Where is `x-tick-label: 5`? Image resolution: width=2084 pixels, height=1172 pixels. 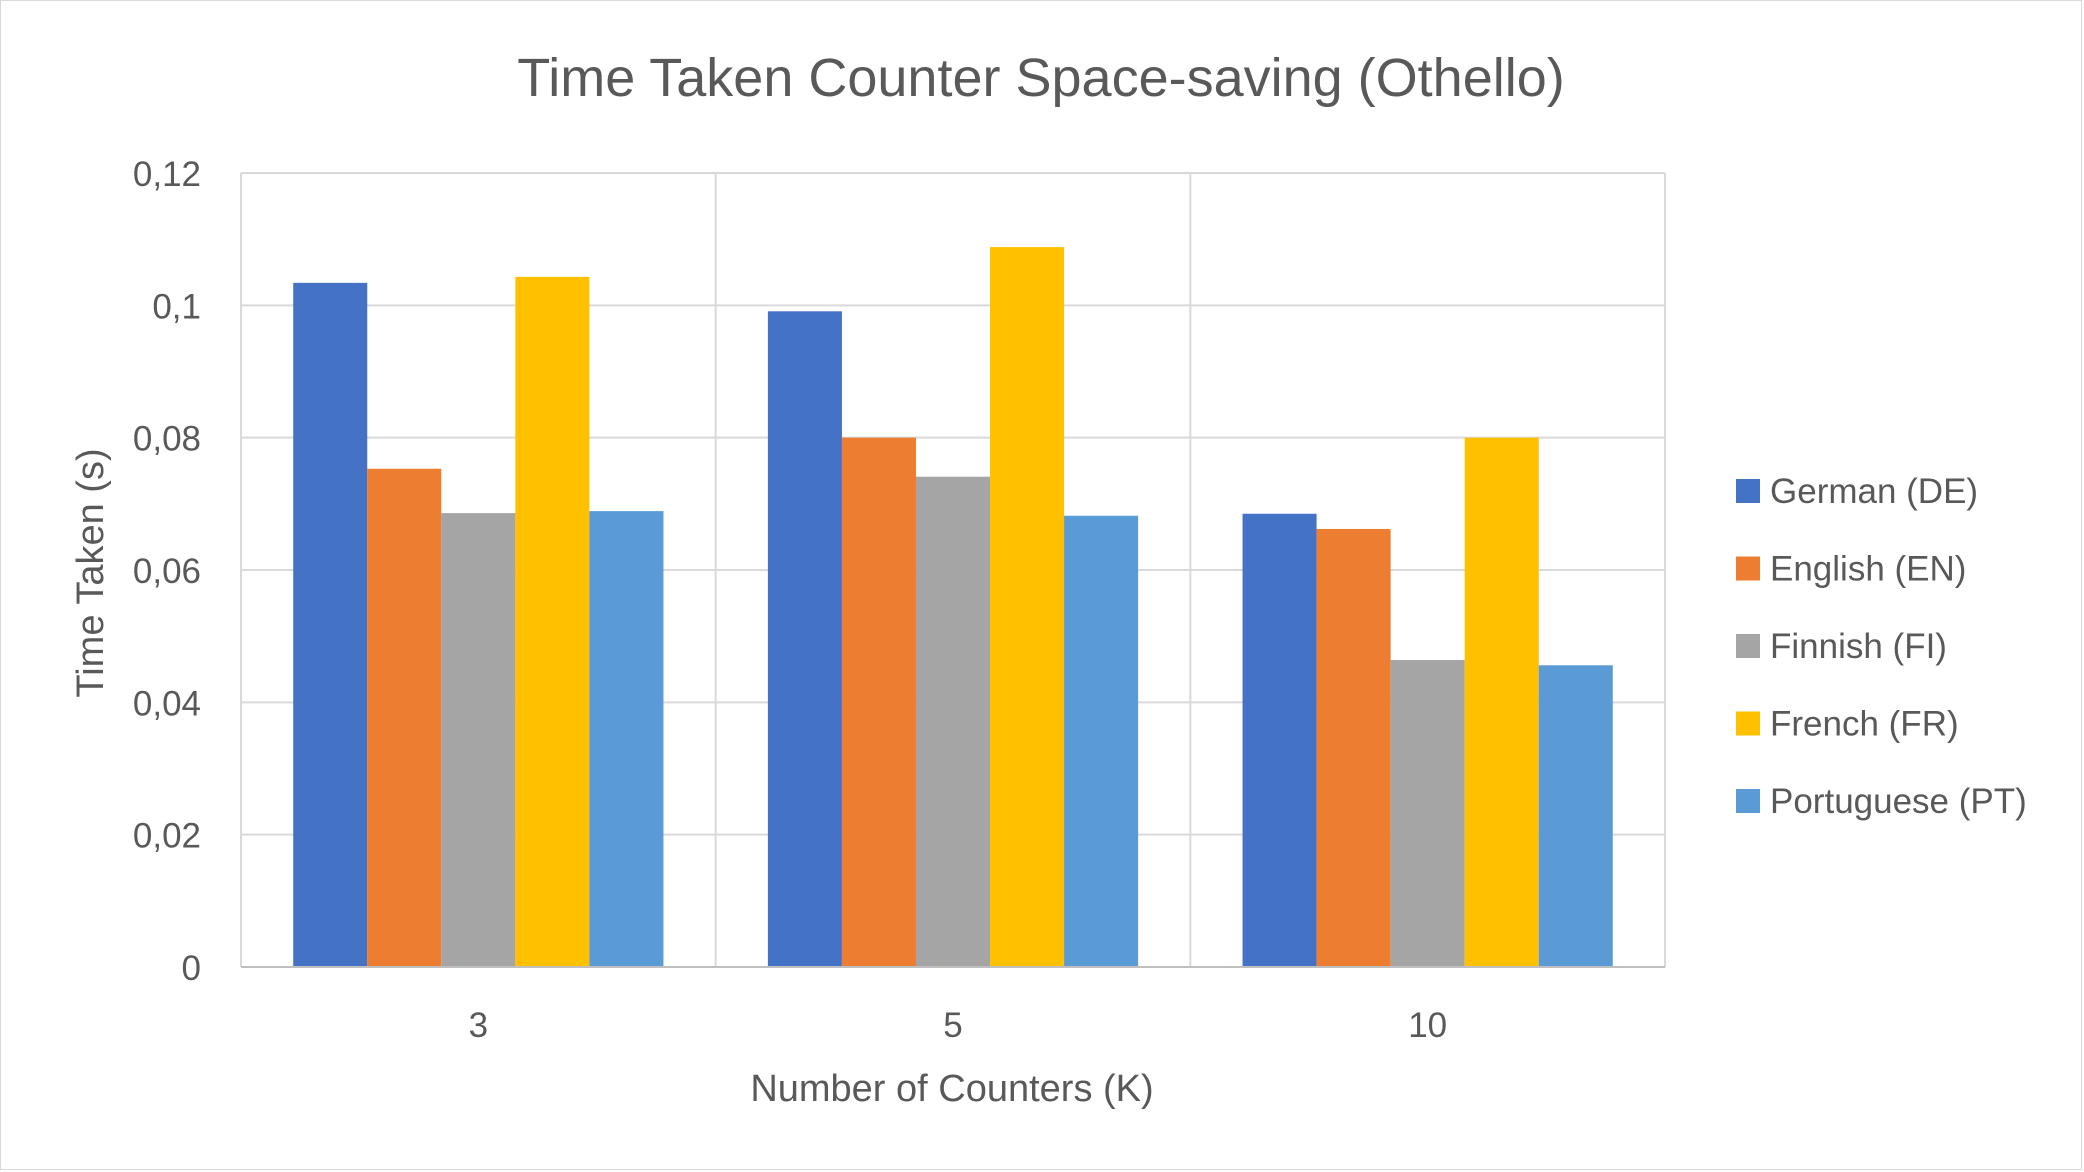
x-tick-label: 5 is located at coordinates (952, 1025).